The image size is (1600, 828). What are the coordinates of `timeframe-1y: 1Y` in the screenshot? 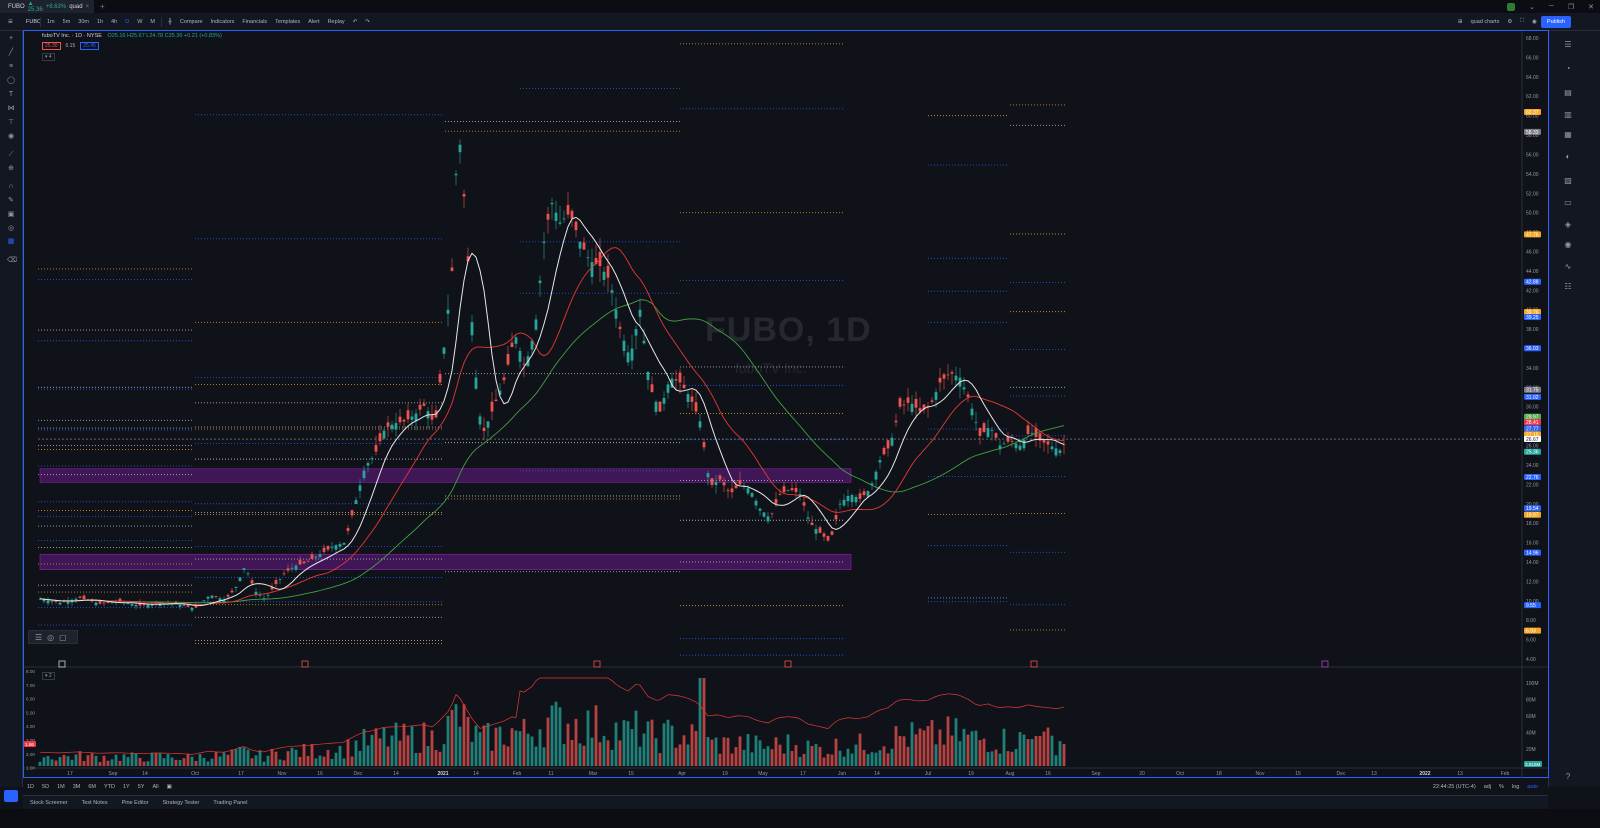 It's located at (126, 786).